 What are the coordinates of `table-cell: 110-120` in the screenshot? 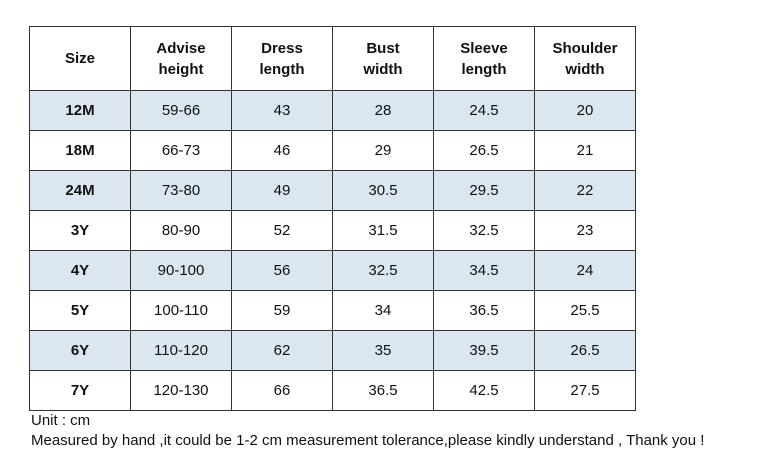 It's located at (181, 350).